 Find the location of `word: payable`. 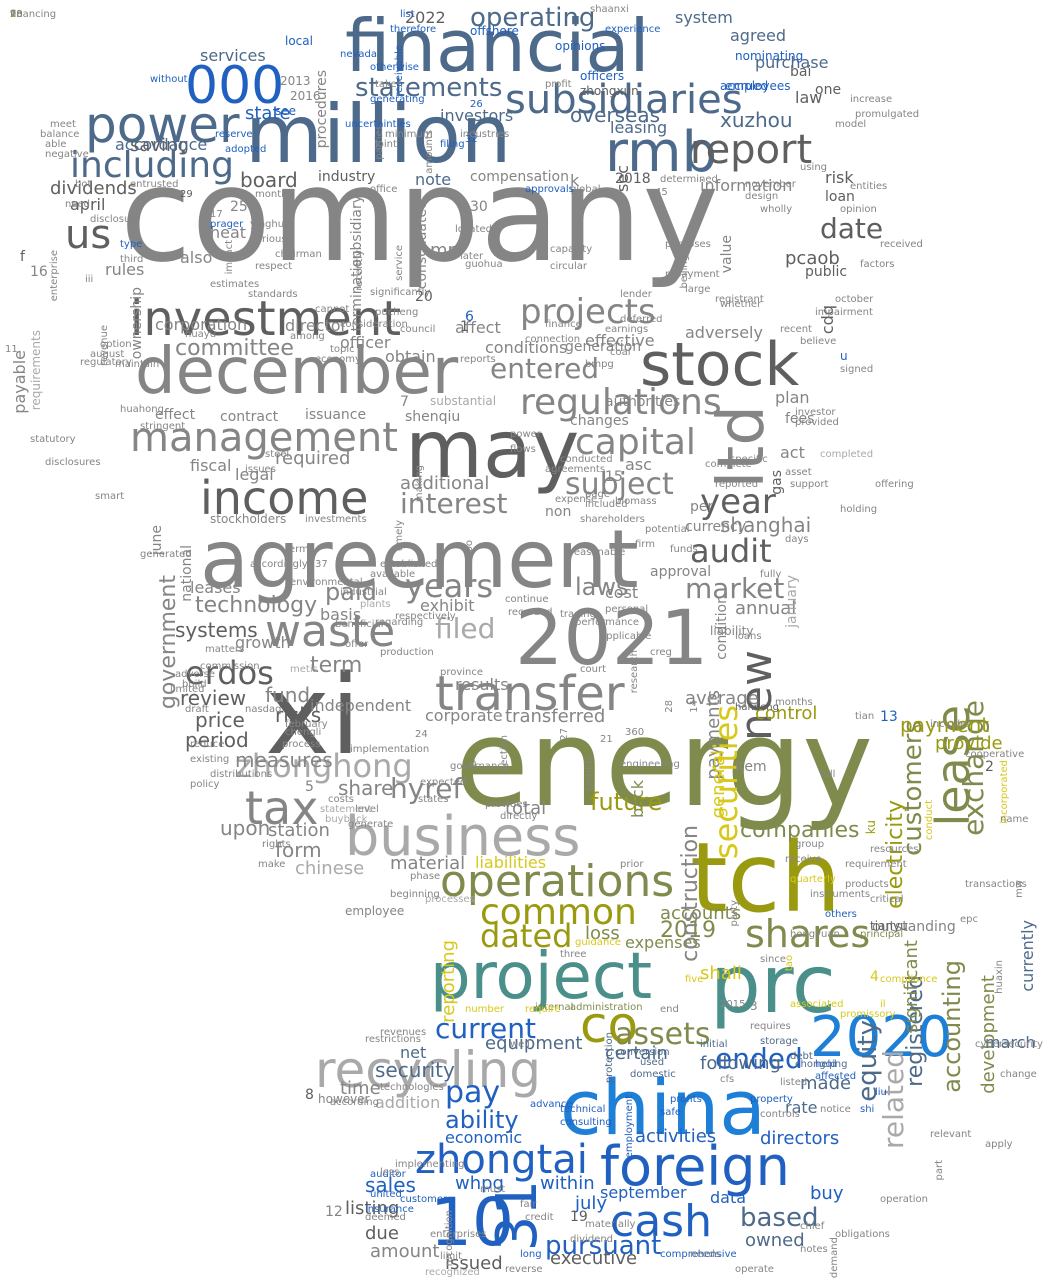

word: payable is located at coordinates (19, 382).